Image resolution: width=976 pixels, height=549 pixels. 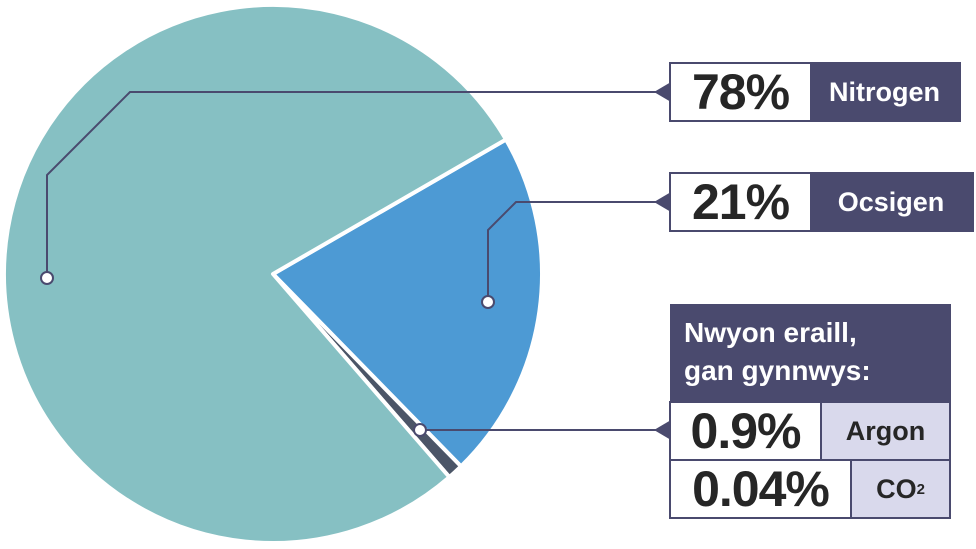 What do you see at coordinates (740, 92) in the screenshot?
I see `nitrogen-value: 78%` at bounding box center [740, 92].